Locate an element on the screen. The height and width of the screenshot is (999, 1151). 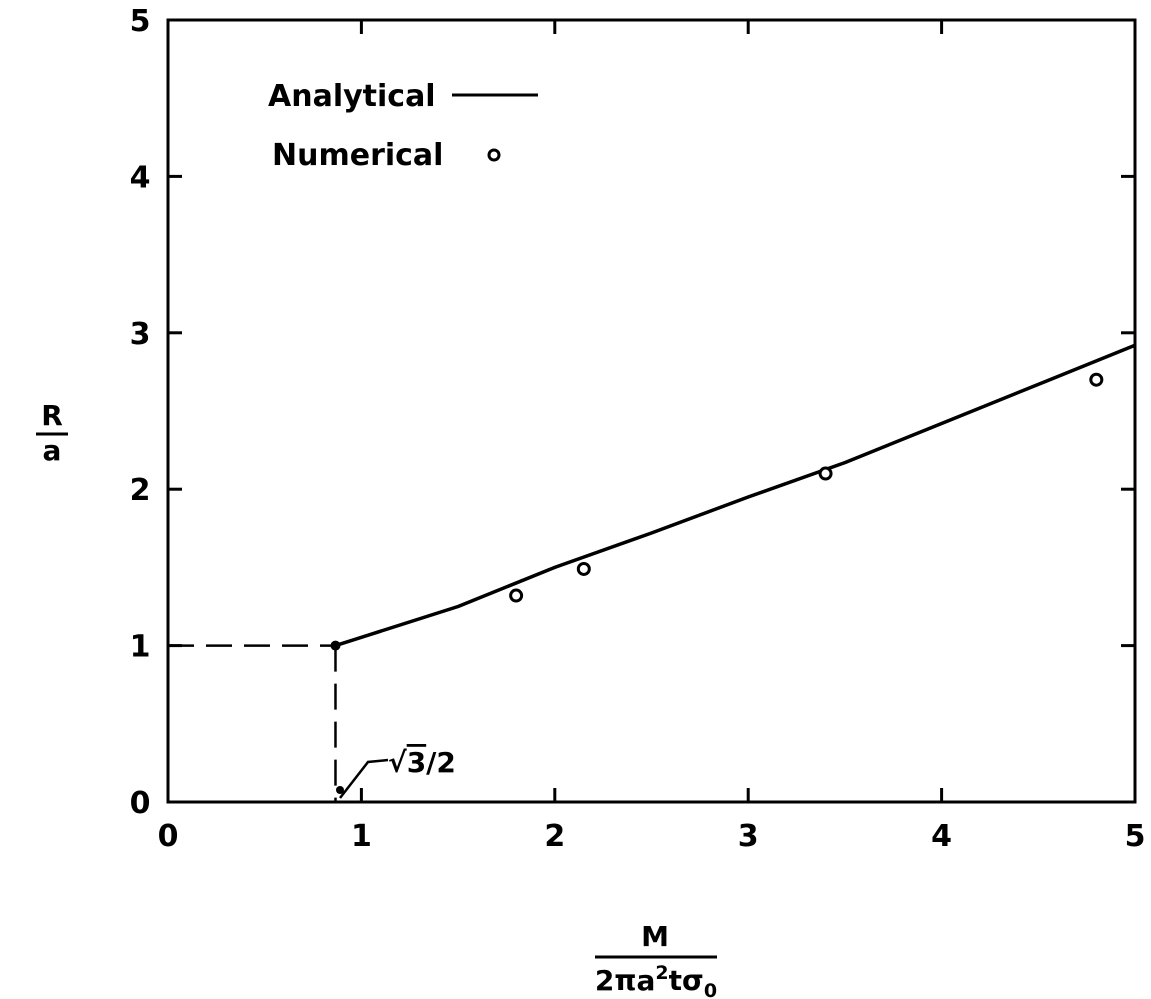
x-label-numerator: M is located at coordinates (655, 936).